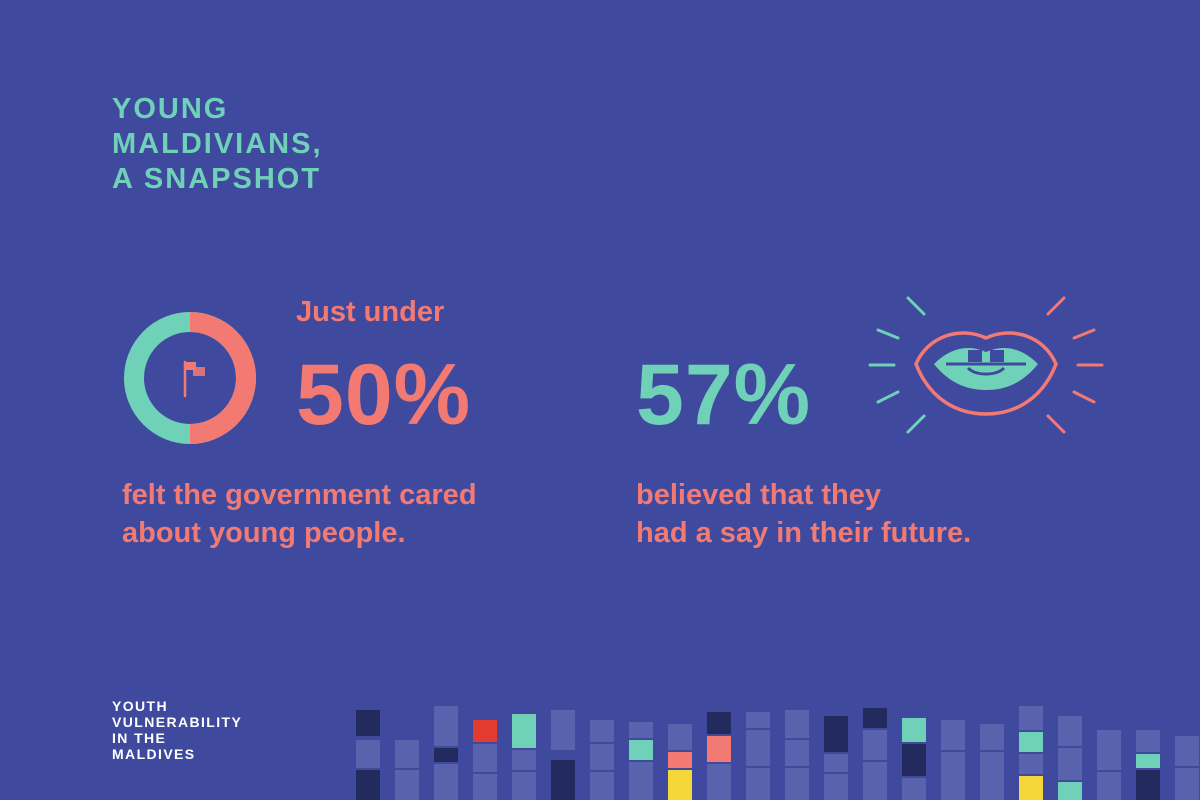  I want to click on flag-icon, so click(194, 379).